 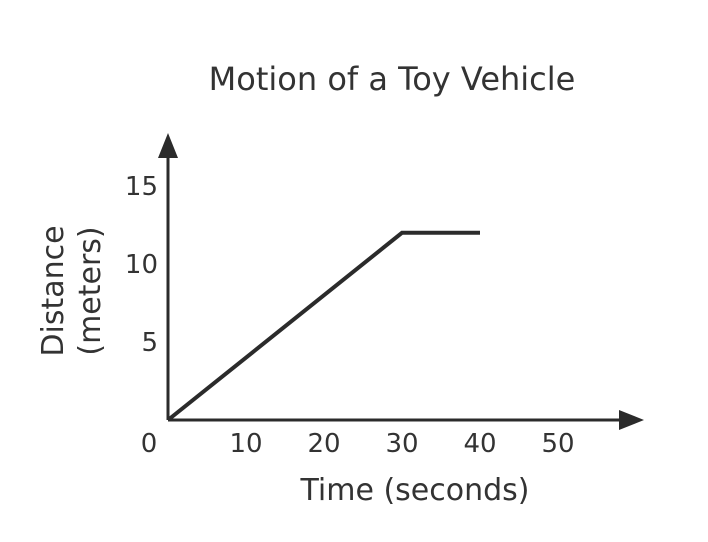 I want to click on x-tick-label-0: 0, so click(x=149, y=444).